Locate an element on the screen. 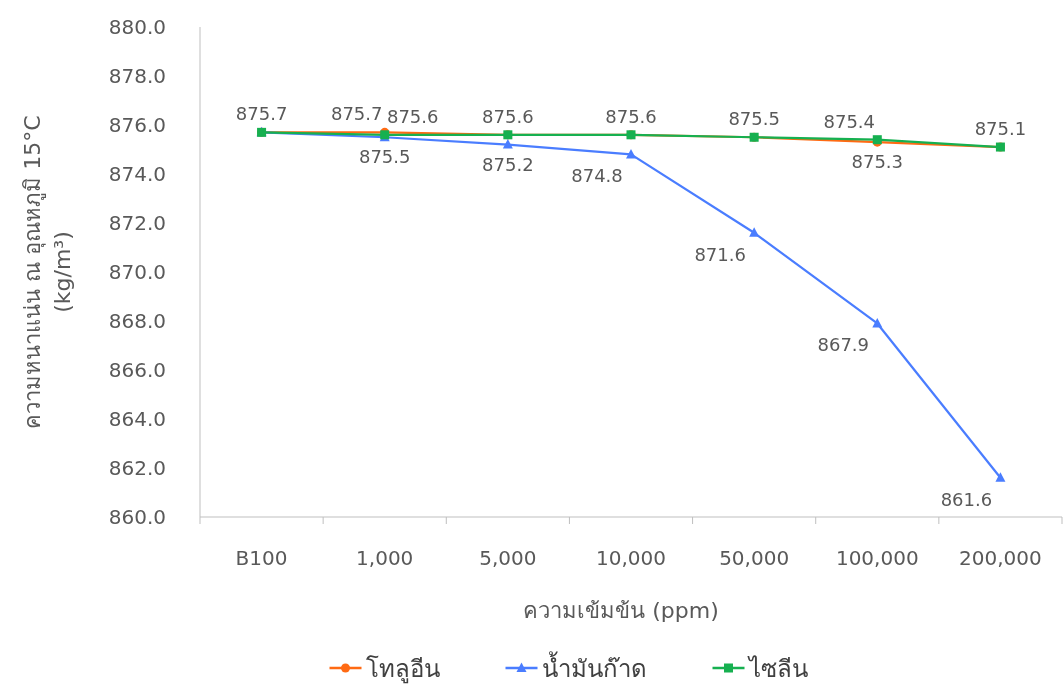  x-tick-label: 50,000 is located at coordinates (754, 558).